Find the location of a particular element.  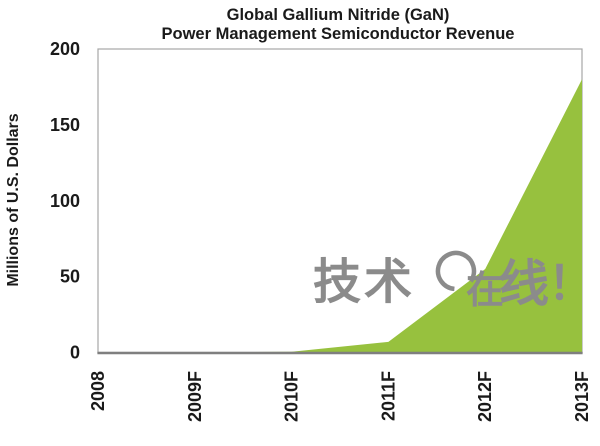

chart-title-line2: Power Management Semiconductor Revenue is located at coordinates (337, 34).